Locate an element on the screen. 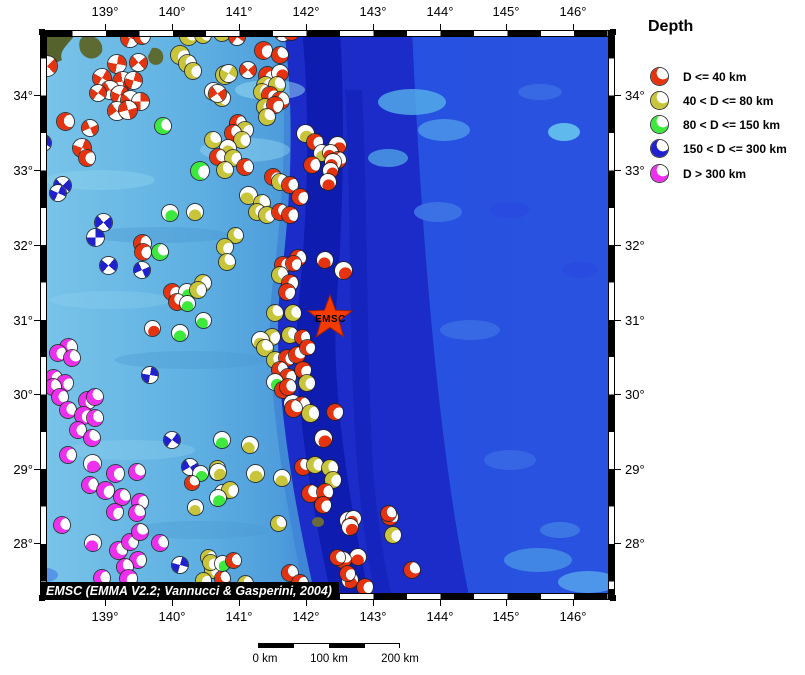  legend-item: D <= 40 km is located at coordinates (695, 76).